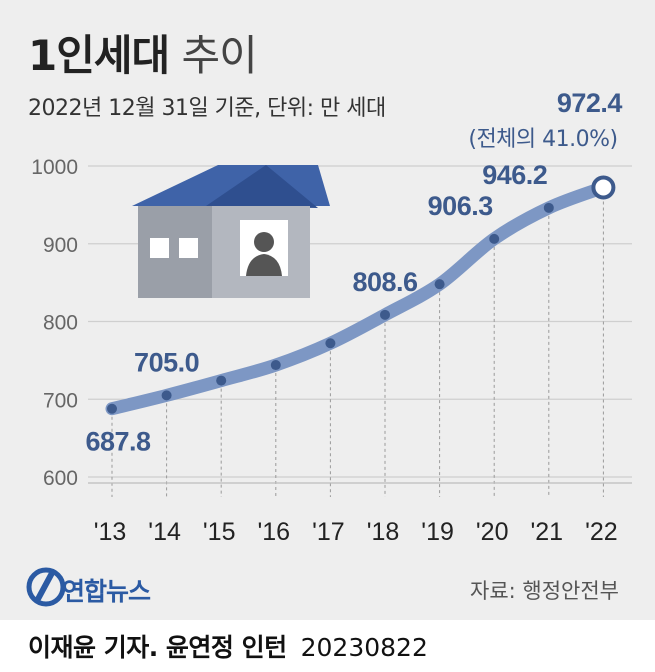 The width and height of the screenshot is (655, 672). I want to click on person-body-icon, so click(264, 265).